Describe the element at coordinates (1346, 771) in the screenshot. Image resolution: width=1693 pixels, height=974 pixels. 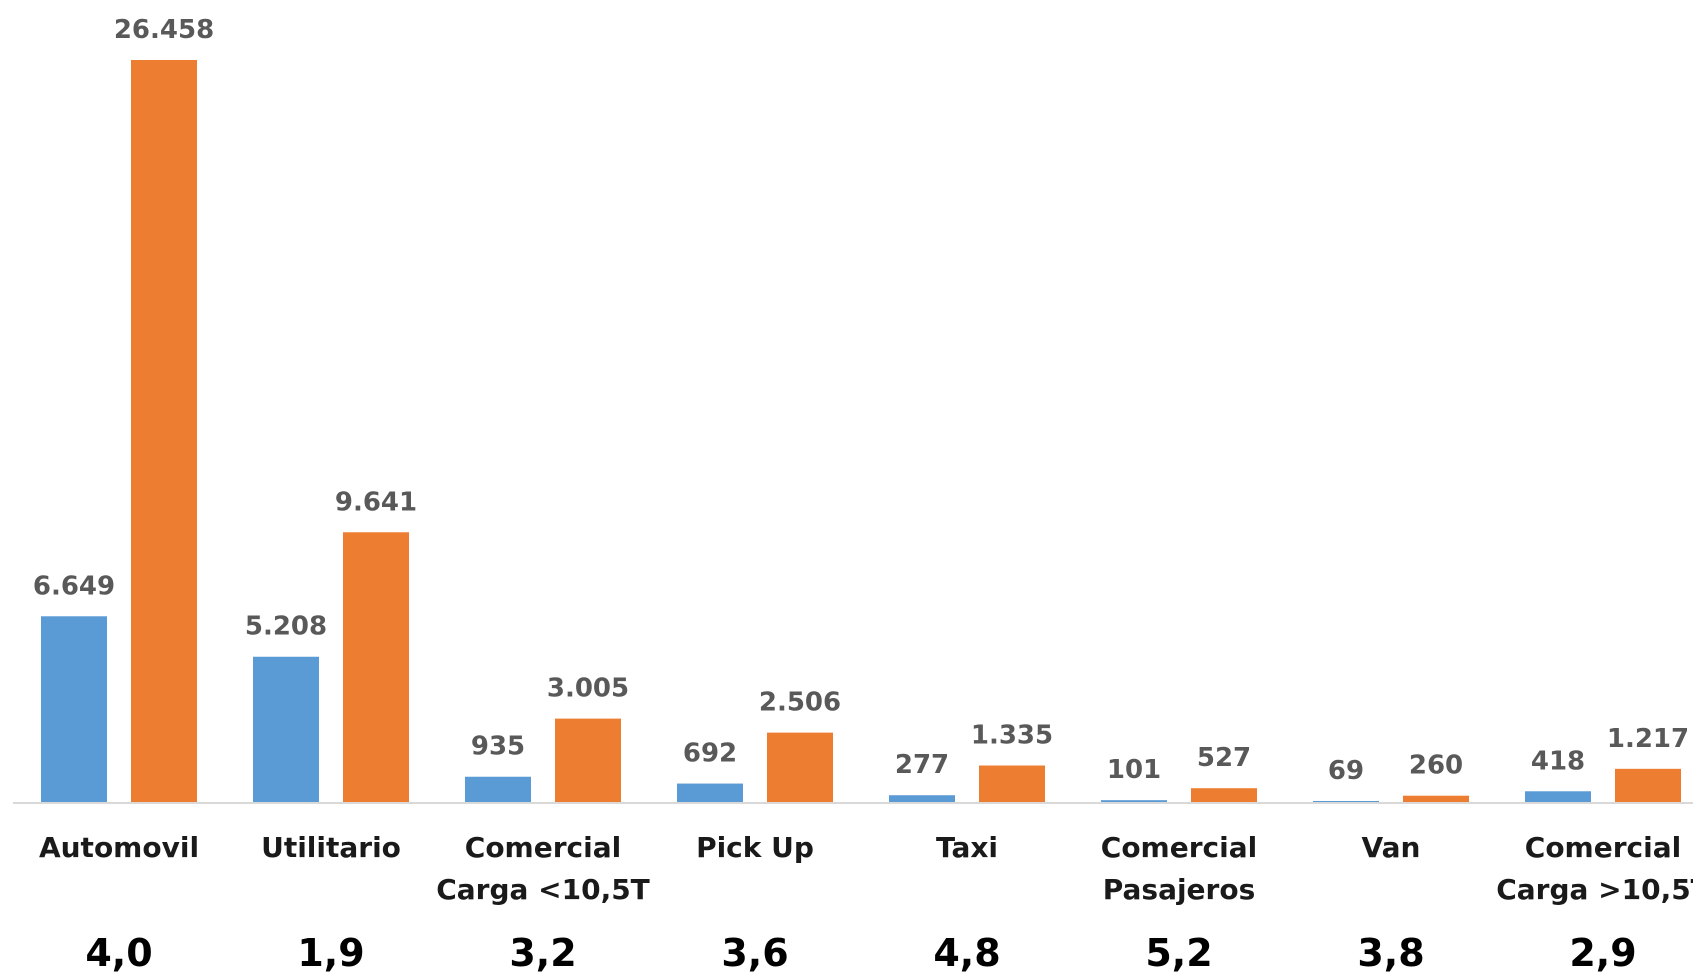
I see `data-label-series1-6: 69` at that location.